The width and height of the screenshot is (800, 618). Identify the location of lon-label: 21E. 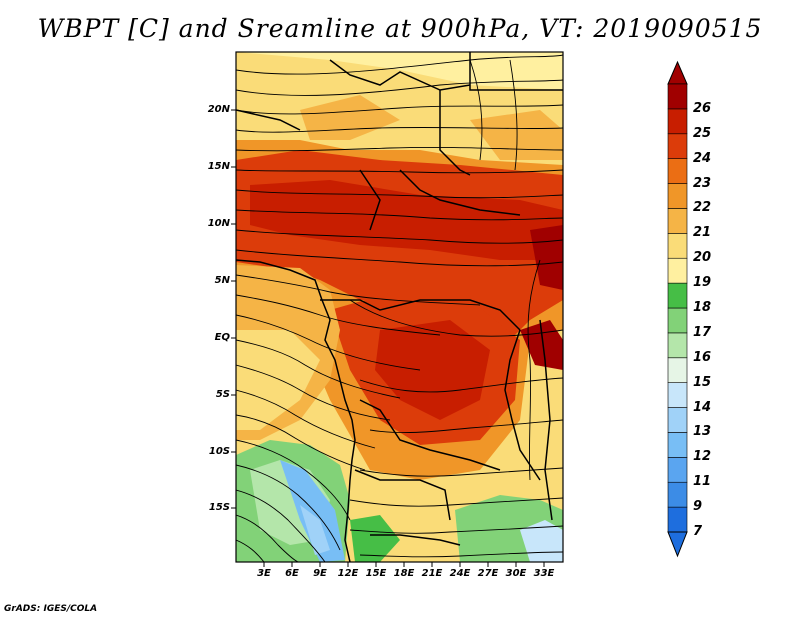
(432, 573).